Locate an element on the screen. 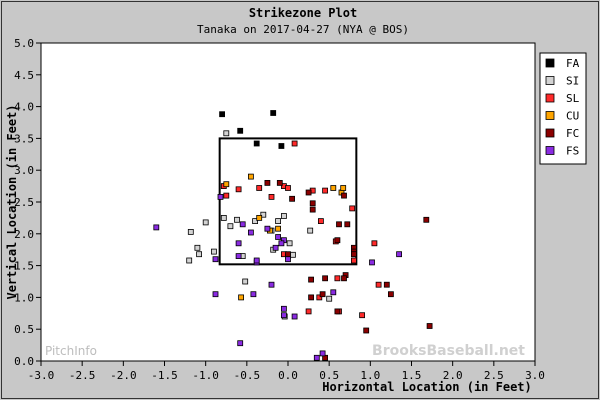  y-tick-label: 1.5 is located at coordinates (24, 266).